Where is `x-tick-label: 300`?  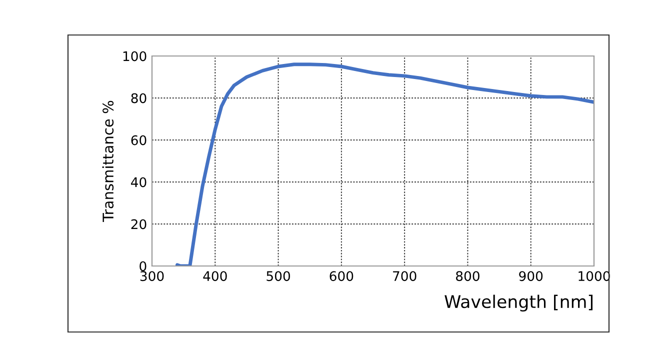
x-tick-label: 300 is located at coordinates (152, 276).